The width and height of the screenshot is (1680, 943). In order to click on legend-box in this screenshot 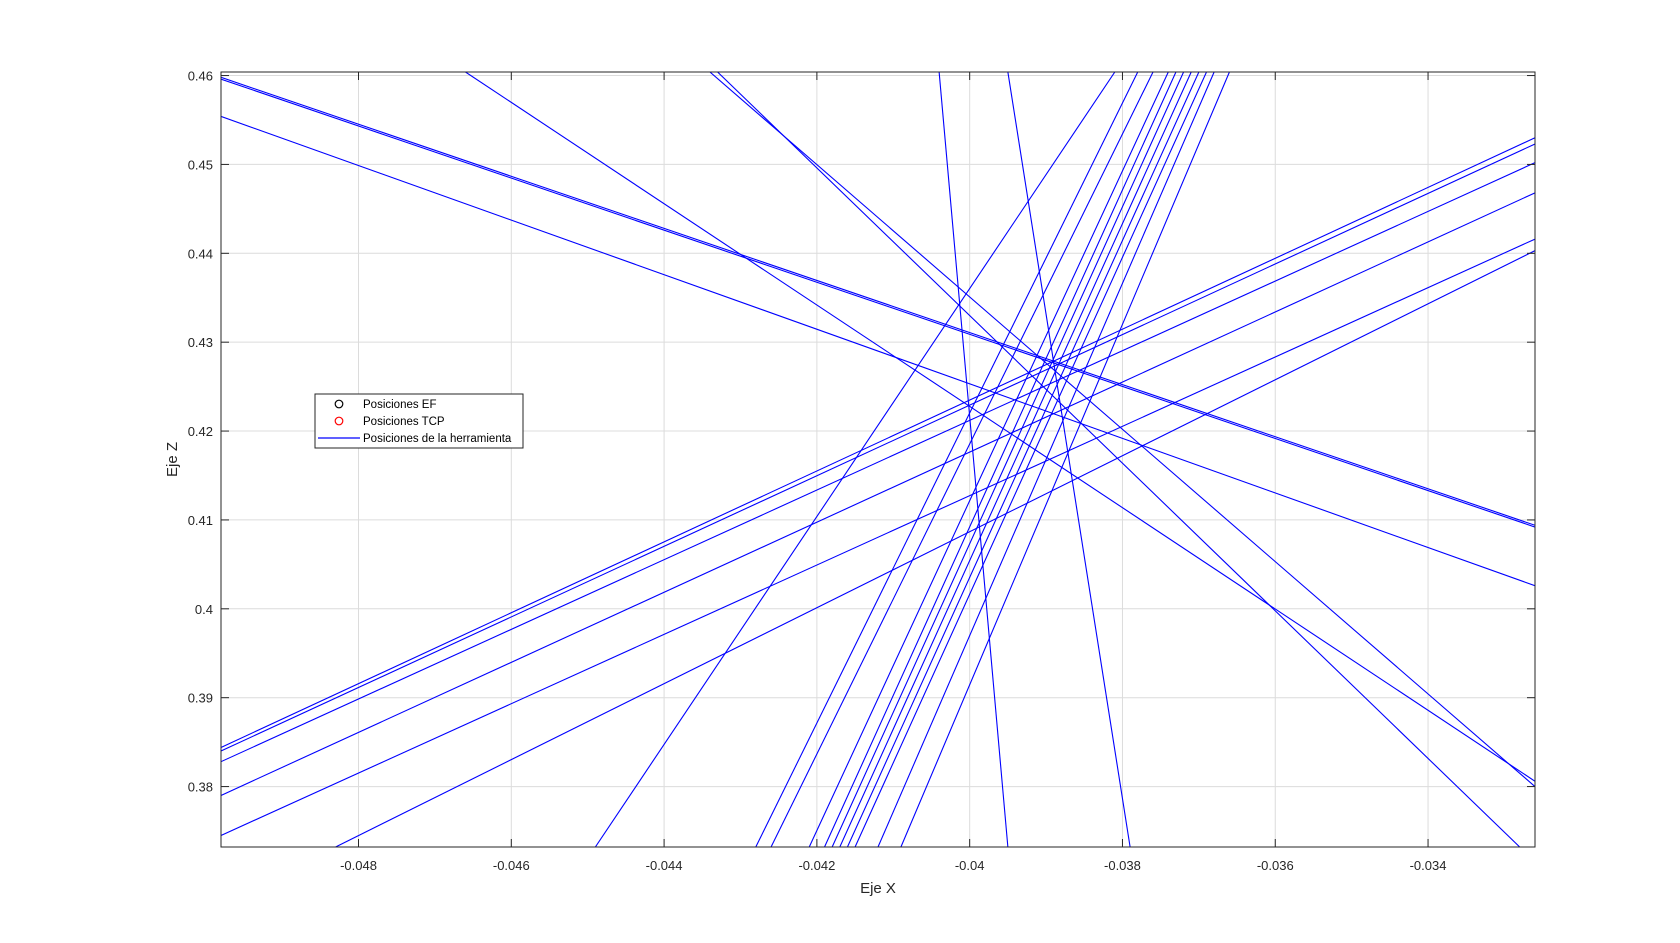, I will do `click(419, 421)`.